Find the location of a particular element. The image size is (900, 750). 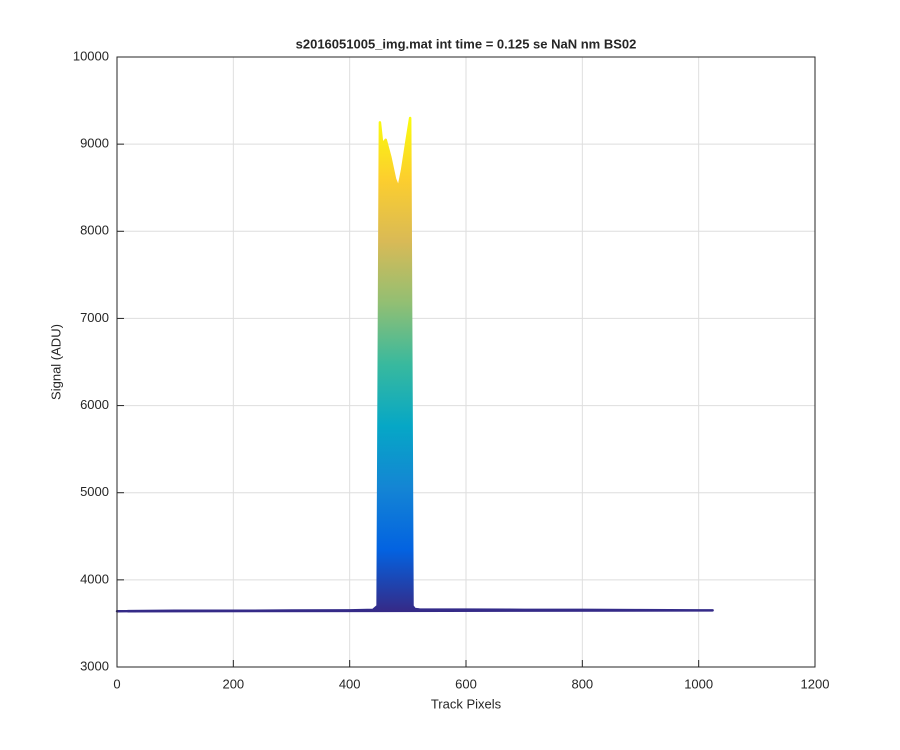

y-tick-label: 9000 is located at coordinates (94, 143).